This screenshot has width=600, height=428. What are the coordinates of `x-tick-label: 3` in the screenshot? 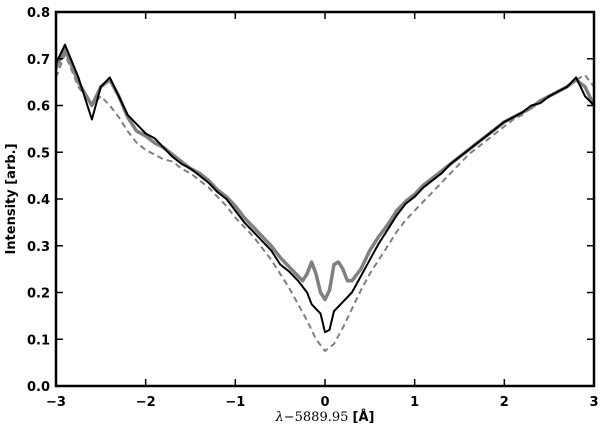 It's located at (593, 402).